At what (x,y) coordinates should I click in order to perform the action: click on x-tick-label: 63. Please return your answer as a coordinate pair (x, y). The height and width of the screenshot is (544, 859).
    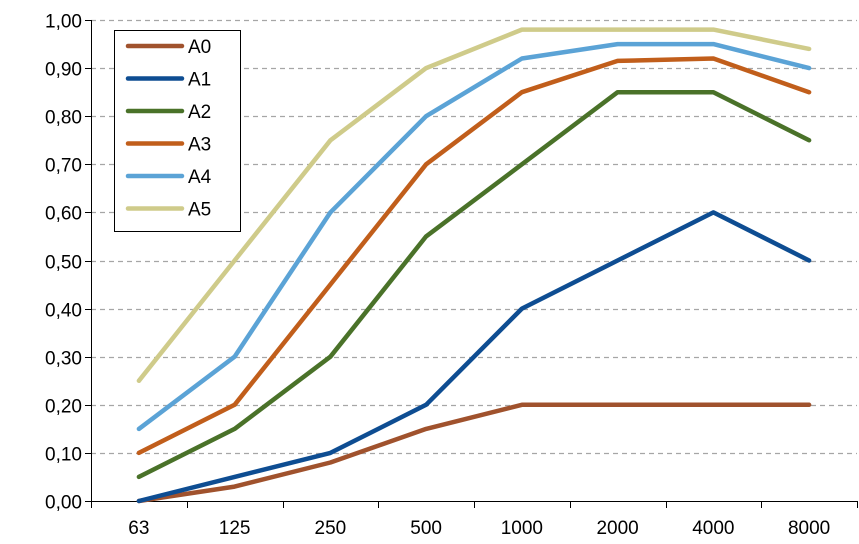
    Looking at the image, I should click on (138, 528).